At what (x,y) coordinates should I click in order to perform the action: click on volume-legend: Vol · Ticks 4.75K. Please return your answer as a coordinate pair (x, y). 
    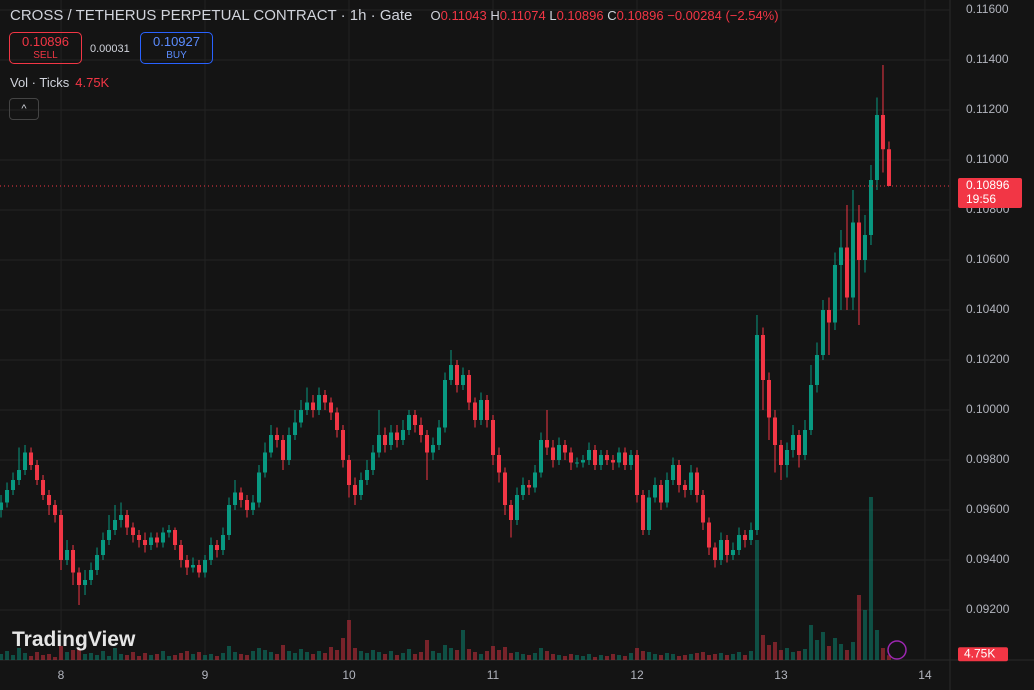
    Looking at the image, I should click on (59, 82).